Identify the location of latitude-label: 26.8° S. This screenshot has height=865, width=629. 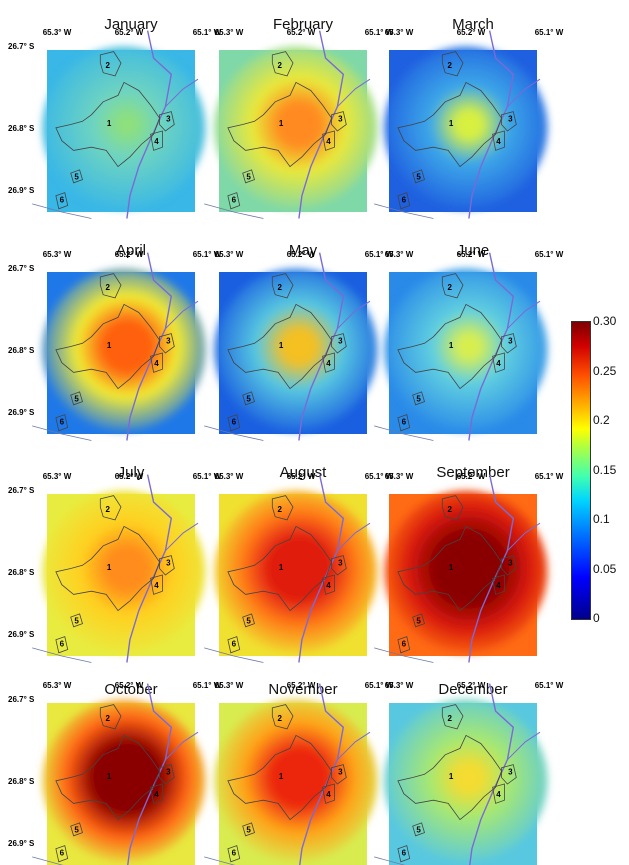
(21, 350).